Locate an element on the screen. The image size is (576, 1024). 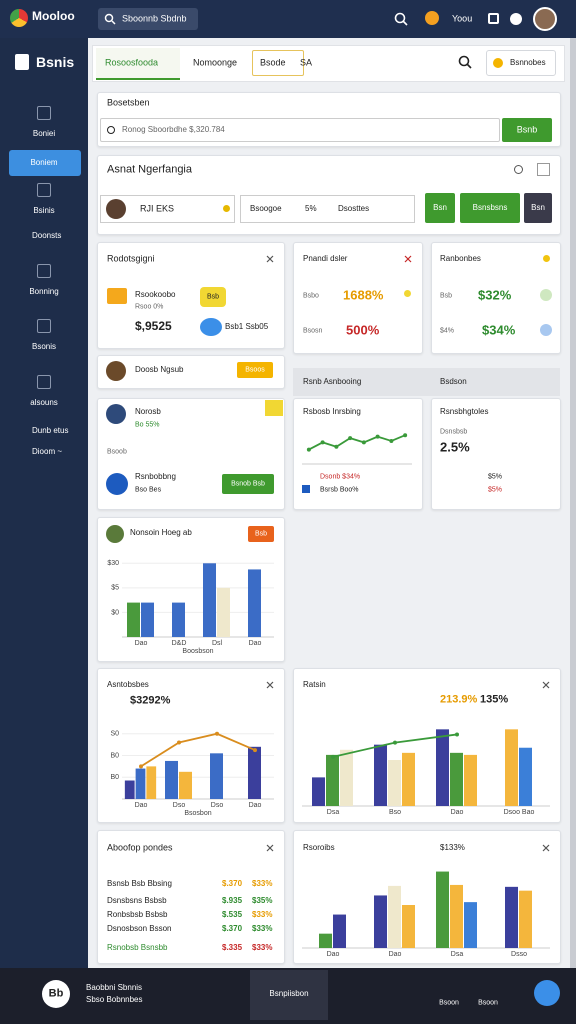
tab-active is located at coordinates (138, 64).